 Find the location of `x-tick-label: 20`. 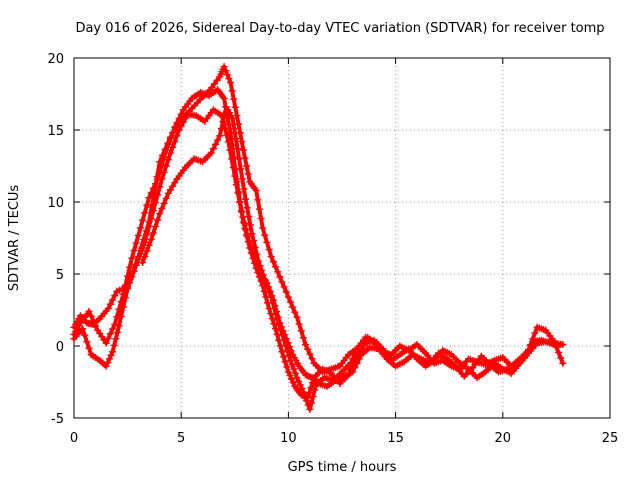

x-tick-label: 20 is located at coordinates (503, 438).